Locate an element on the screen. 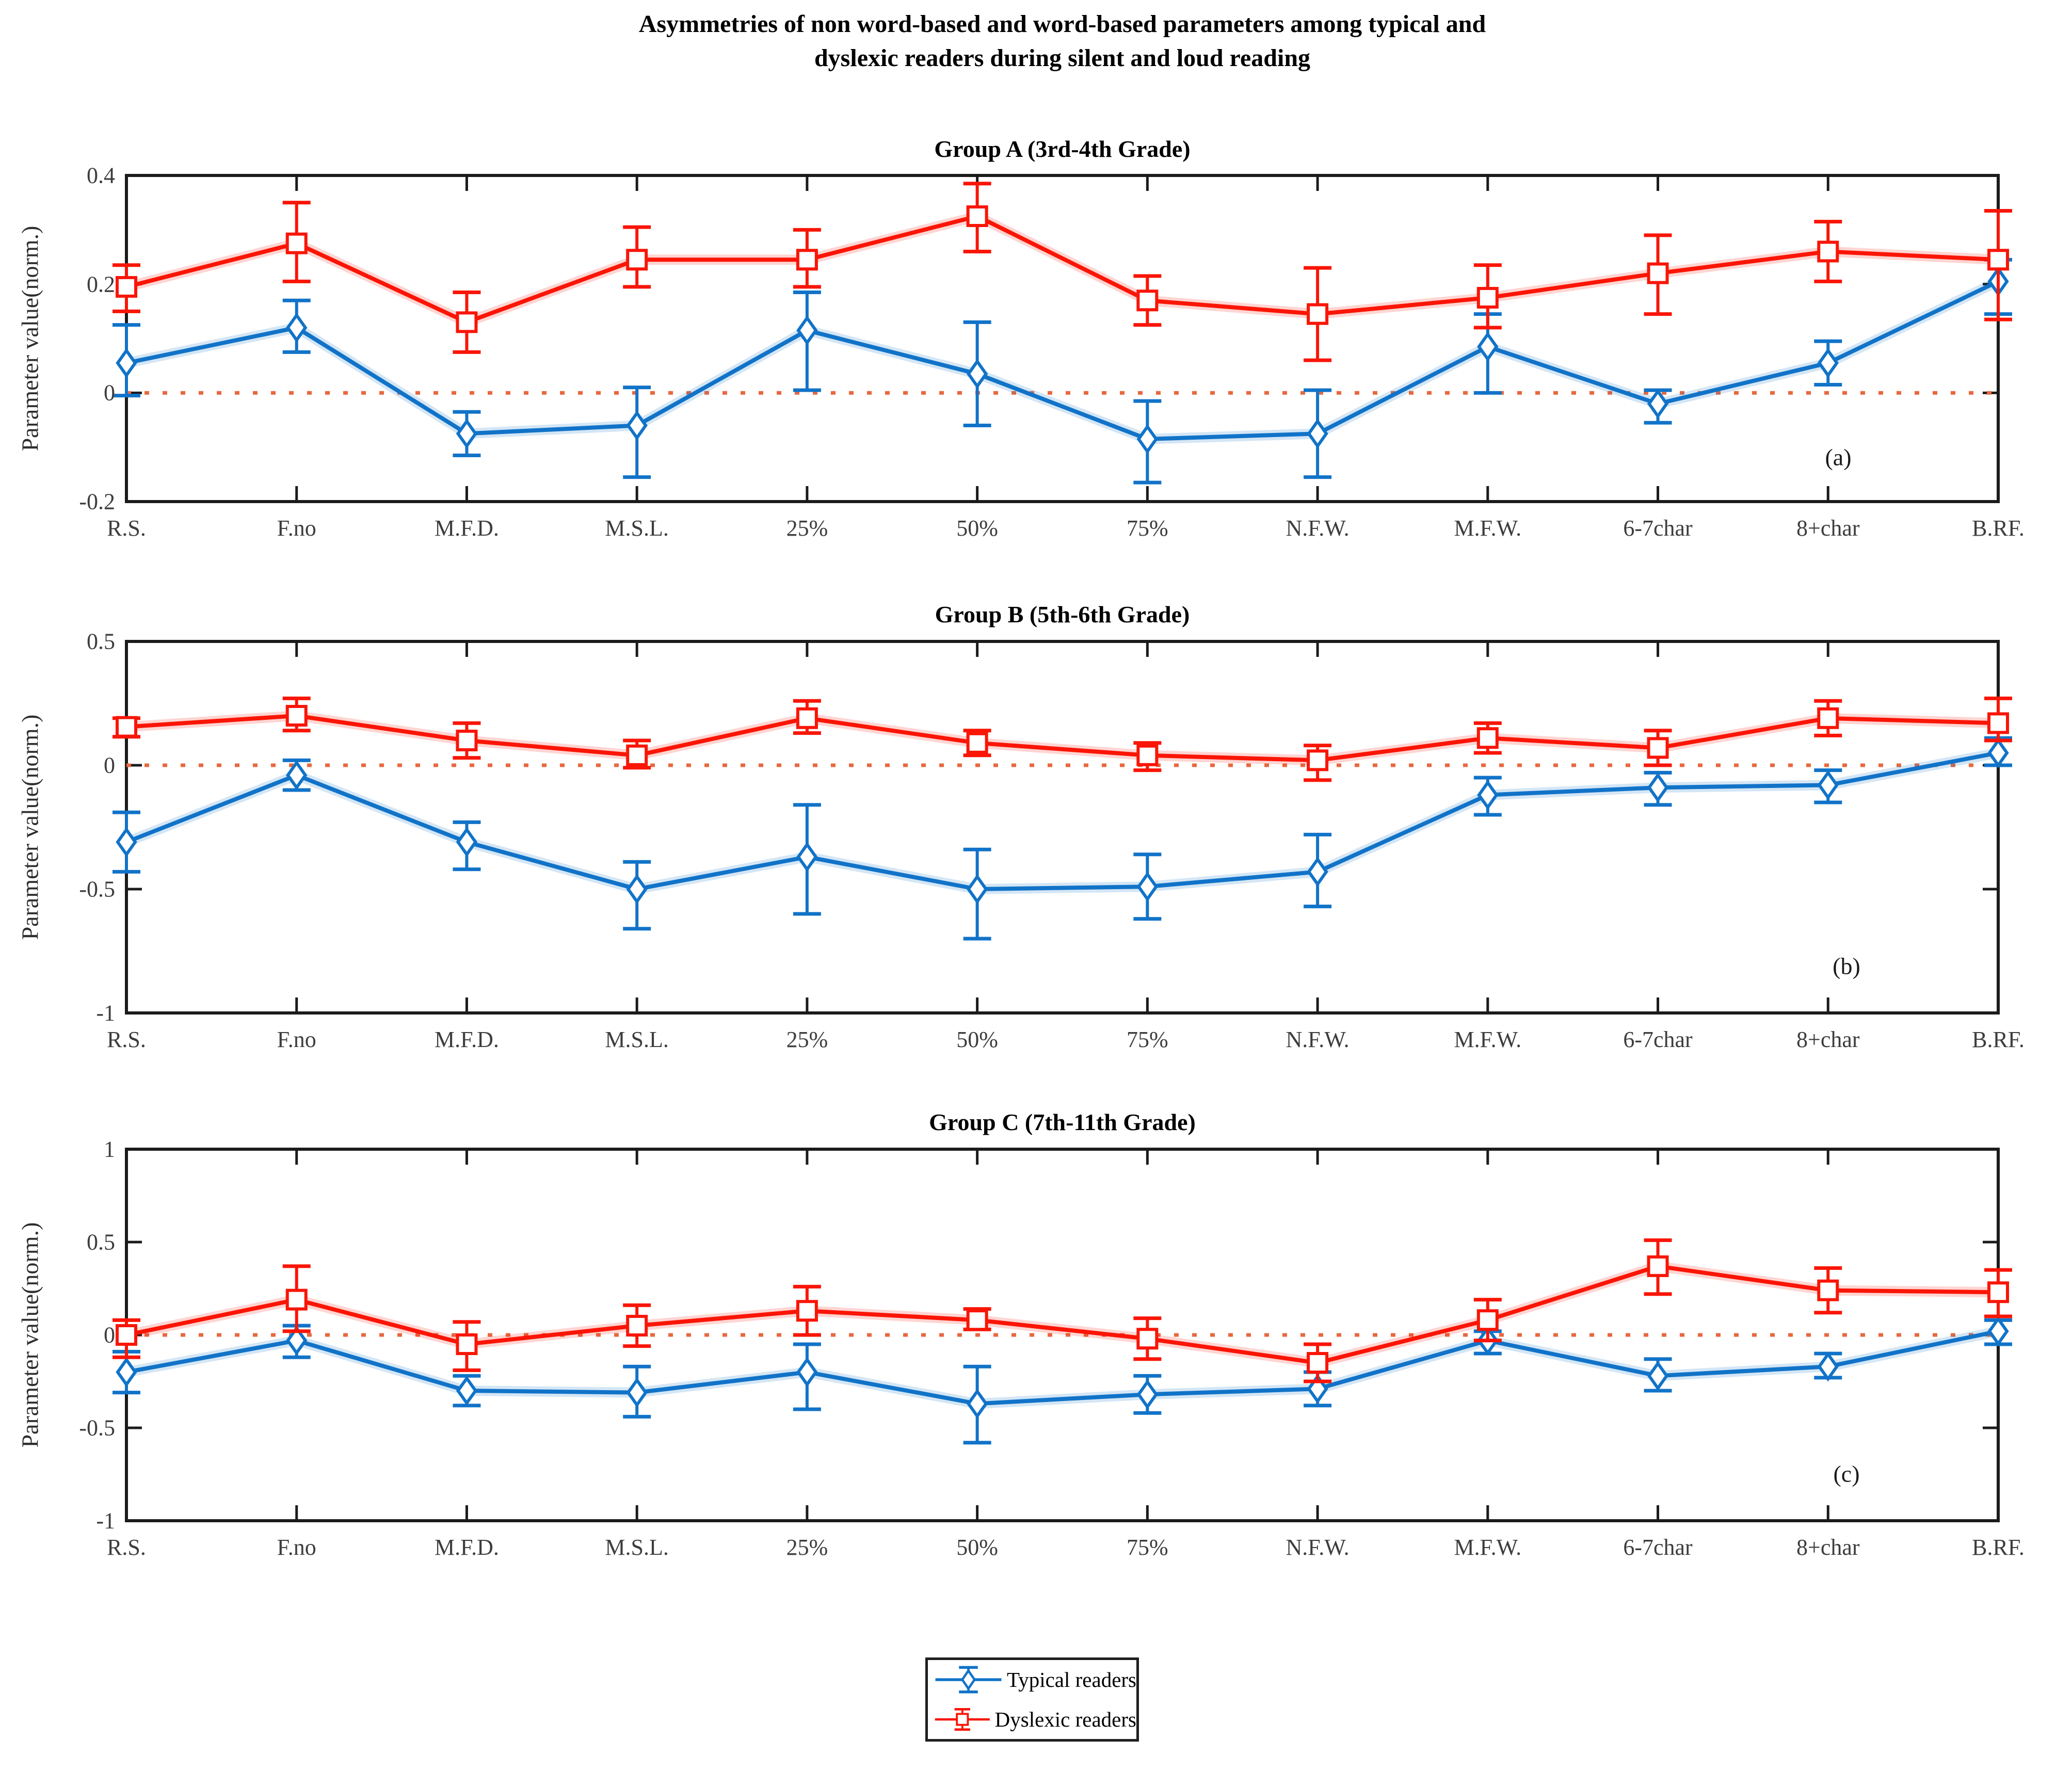 The width and height of the screenshot is (2072, 1771). panel-b-title: Group B (5th-6th Grade) is located at coordinates (1062, 614).